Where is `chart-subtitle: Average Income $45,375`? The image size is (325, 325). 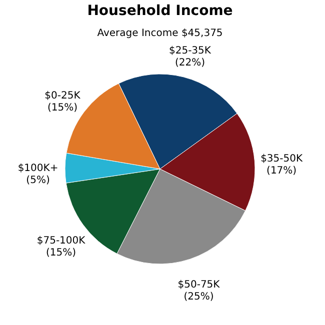 chart-subtitle: Average Income $45,375 is located at coordinates (160, 33).